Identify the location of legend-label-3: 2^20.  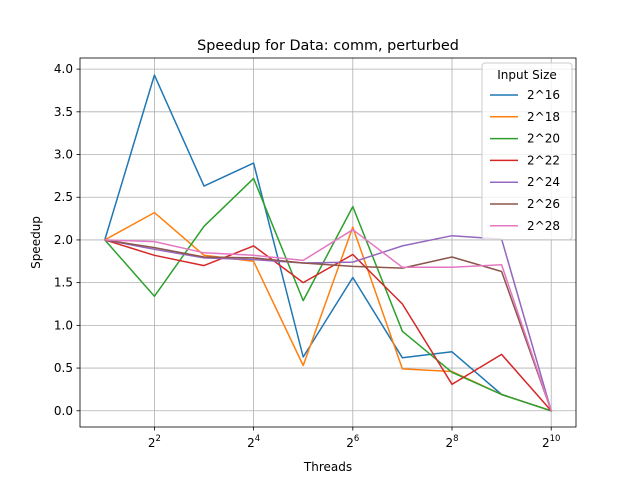
(543, 139).